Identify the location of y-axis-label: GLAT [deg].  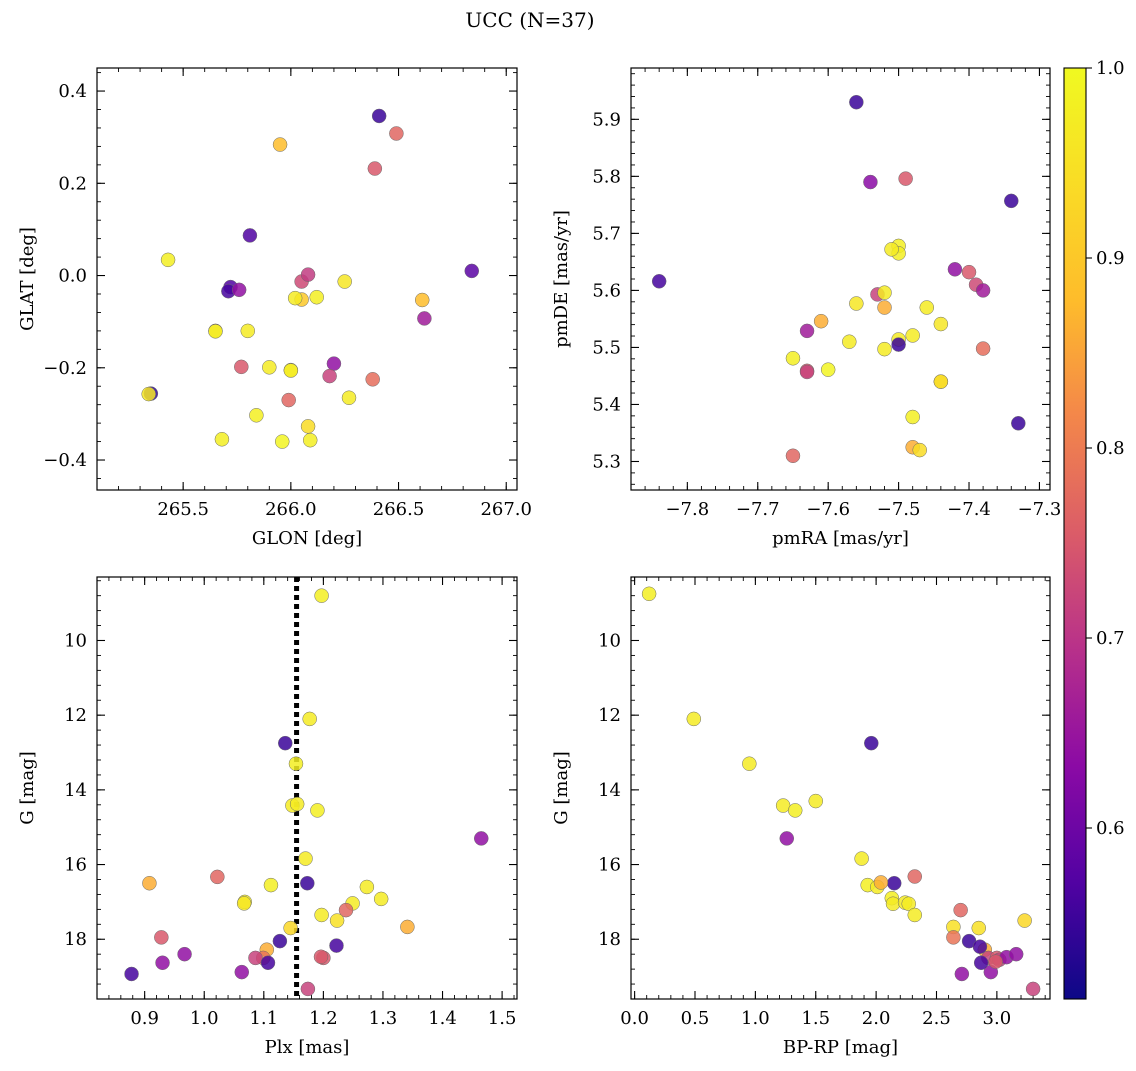
(27, 279).